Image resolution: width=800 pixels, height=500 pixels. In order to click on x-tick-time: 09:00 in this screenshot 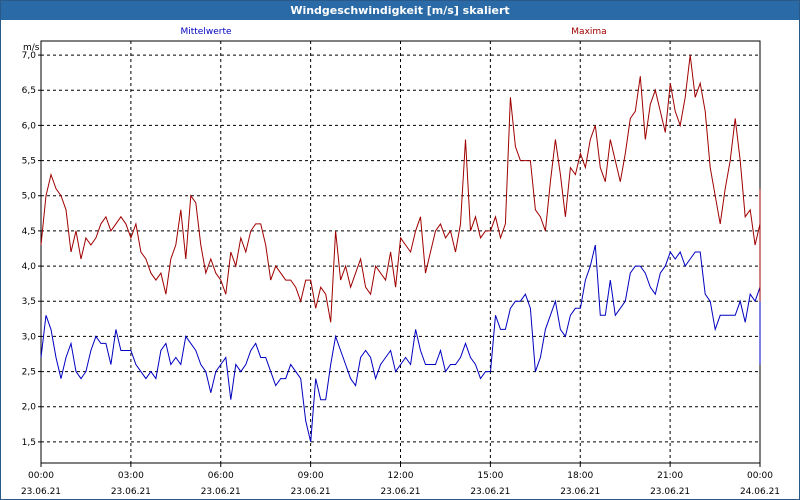, I will do `click(311, 476)`.